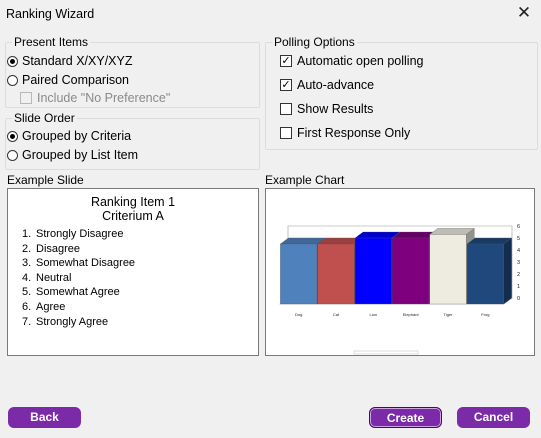 Image resolution: width=541 pixels, height=438 pixels. What do you see at coordinates (386, 352) in the screenshot?
I see `chart-legend-strip` at bounding box center [386, 352].